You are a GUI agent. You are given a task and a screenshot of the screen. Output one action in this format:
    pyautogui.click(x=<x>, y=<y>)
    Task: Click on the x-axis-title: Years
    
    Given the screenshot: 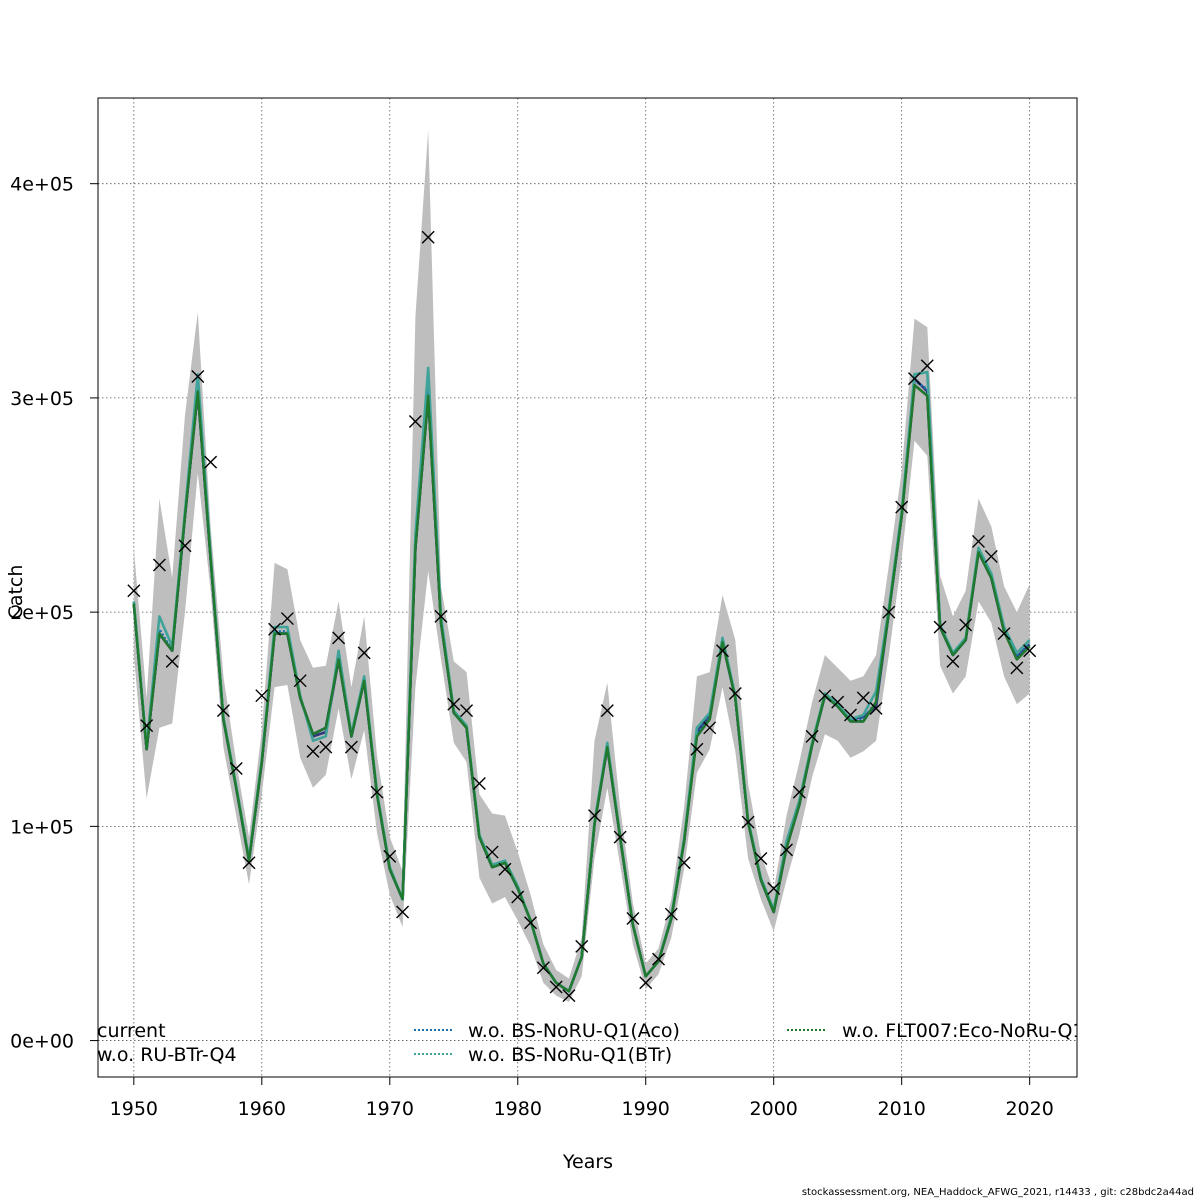 What is the action you would take?
    pyautogui.click(x=587, y=1162)
    